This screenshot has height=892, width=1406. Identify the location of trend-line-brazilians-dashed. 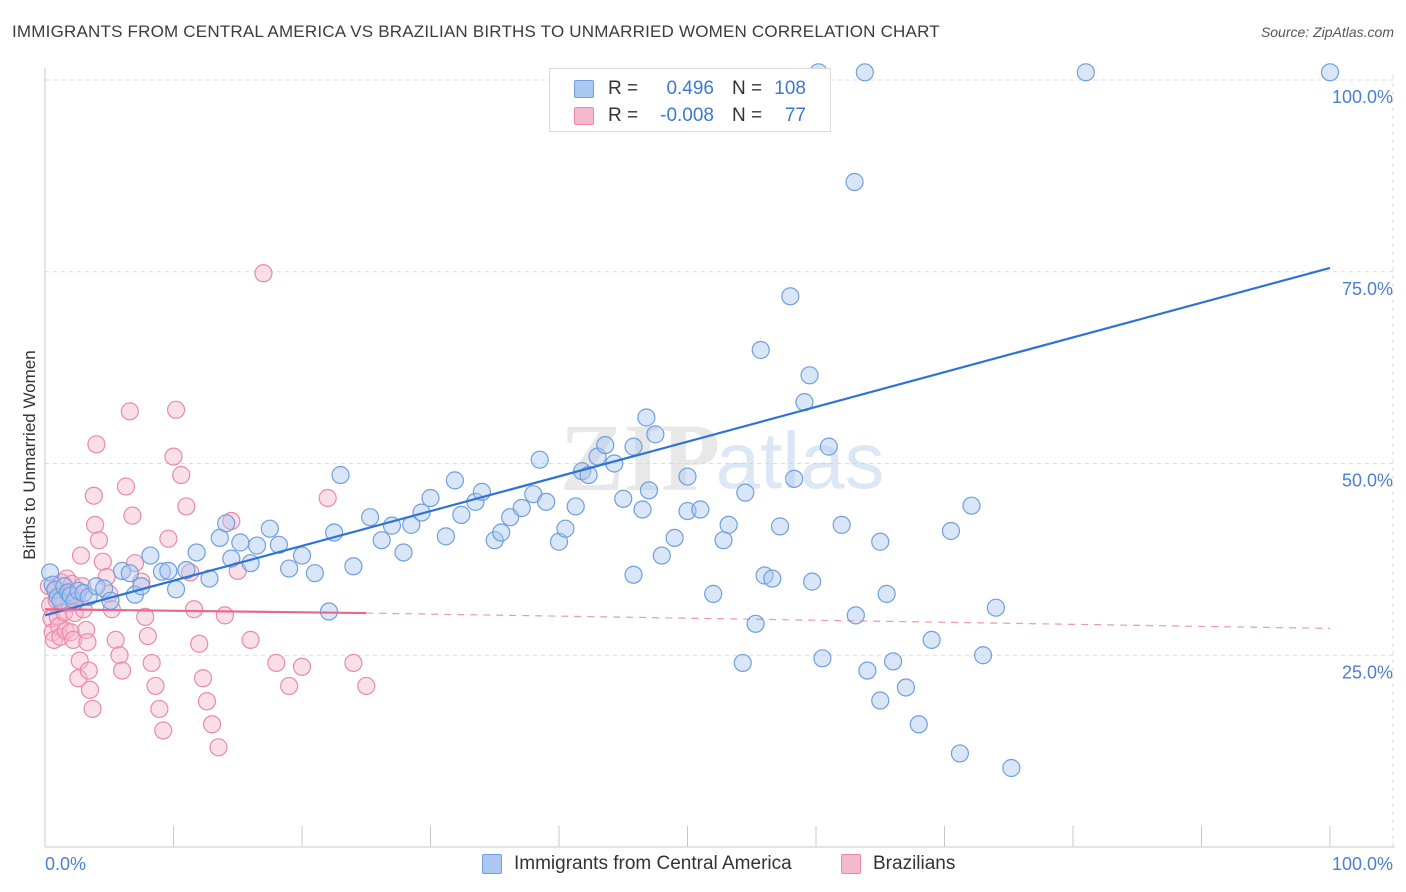
(848, 621).